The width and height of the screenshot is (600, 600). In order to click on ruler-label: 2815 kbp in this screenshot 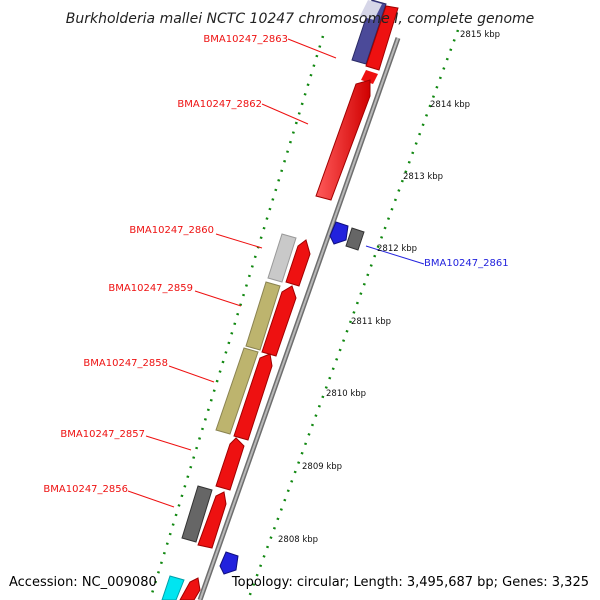, I will do `click(480, 35)`.